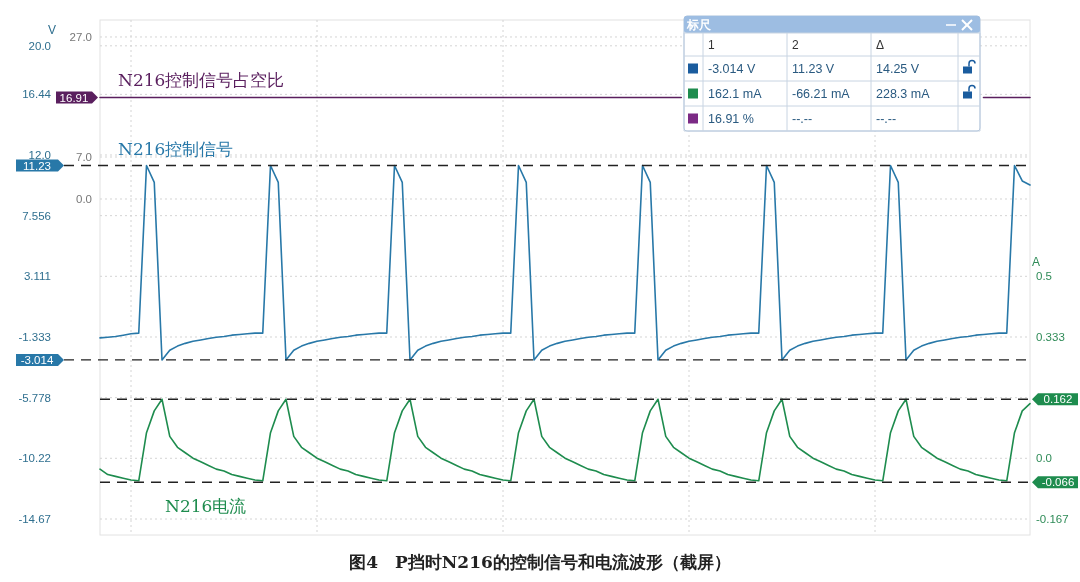  I want to click on annotation: -66.21 mA, so click(821, 93).